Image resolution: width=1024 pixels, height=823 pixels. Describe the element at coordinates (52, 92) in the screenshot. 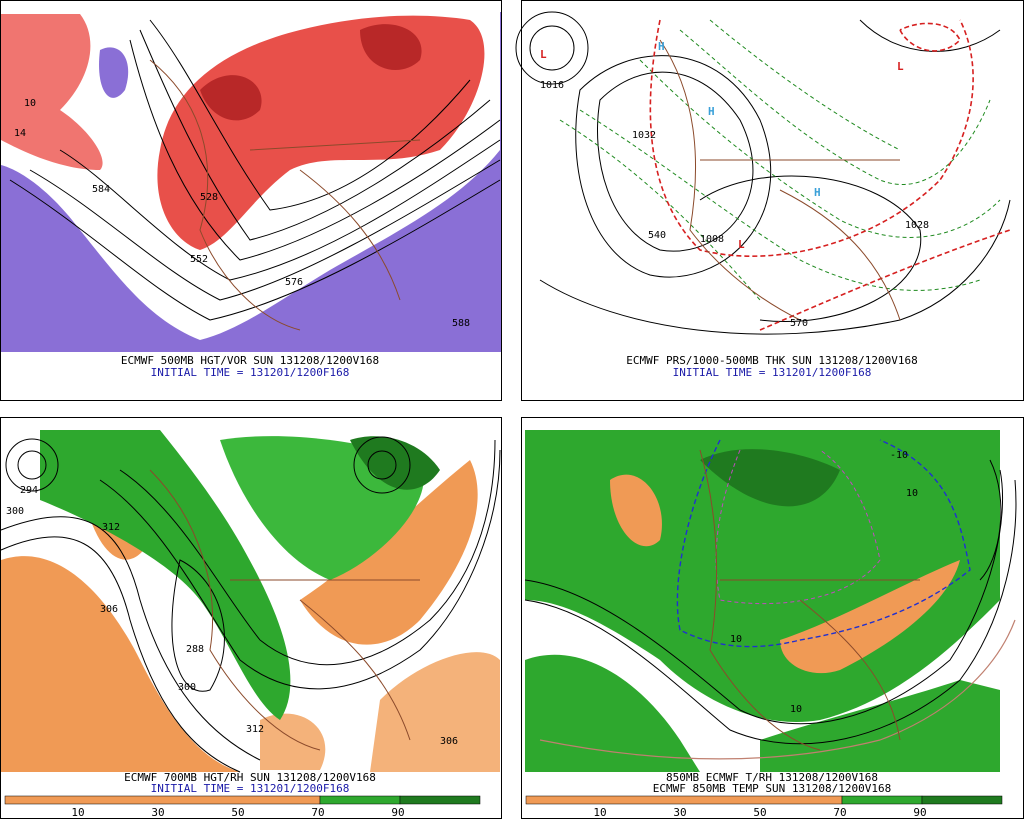

I see `vorticity-west` at that location.